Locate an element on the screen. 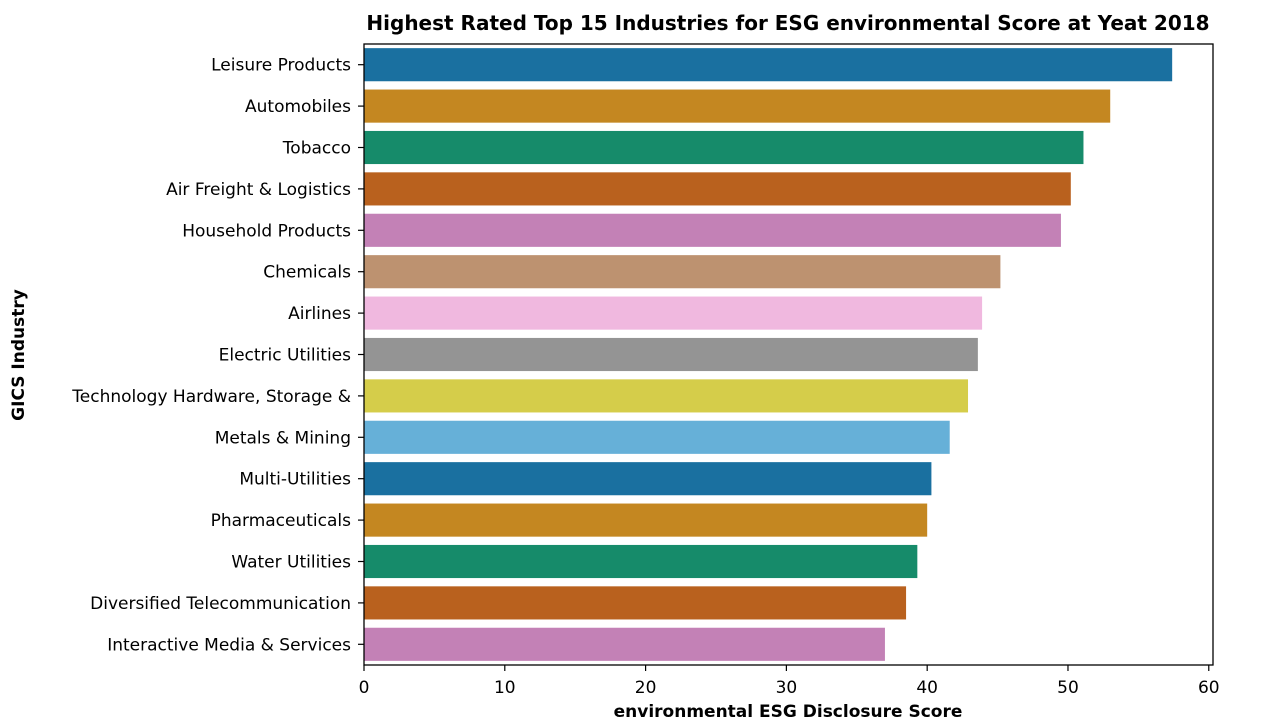 Image resolution: width=1274 pixels, height=722 pixels. y-tick-label: Interactive Media & Services is located at coordinates (229, 645).